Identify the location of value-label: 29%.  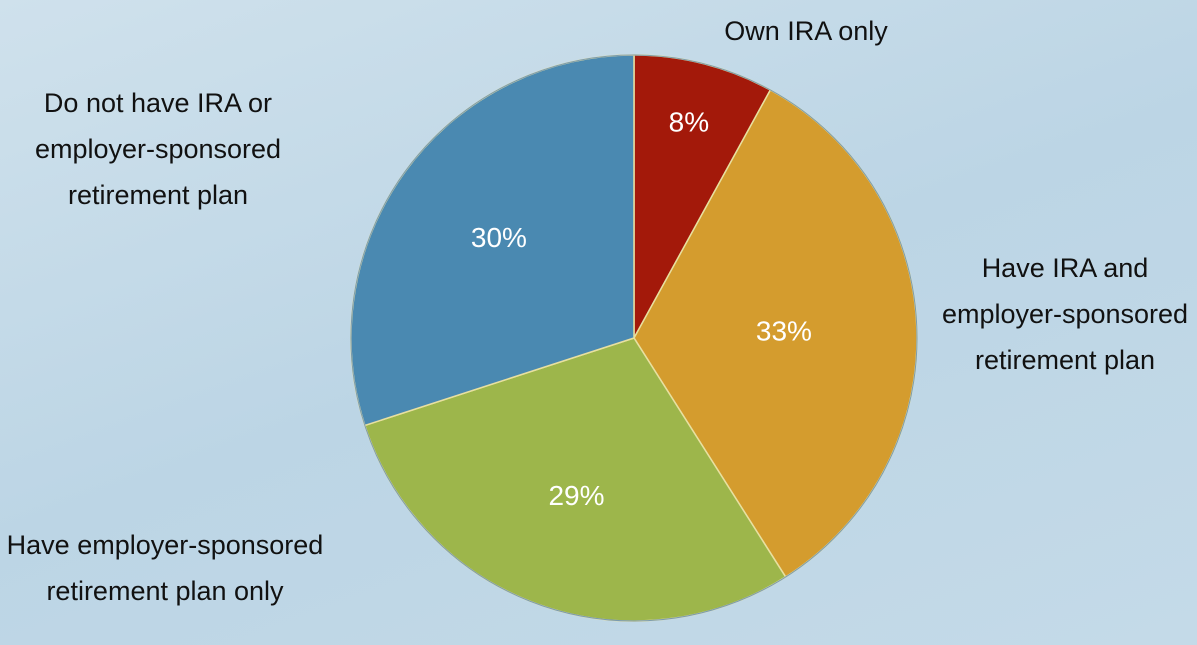
(576, 495).